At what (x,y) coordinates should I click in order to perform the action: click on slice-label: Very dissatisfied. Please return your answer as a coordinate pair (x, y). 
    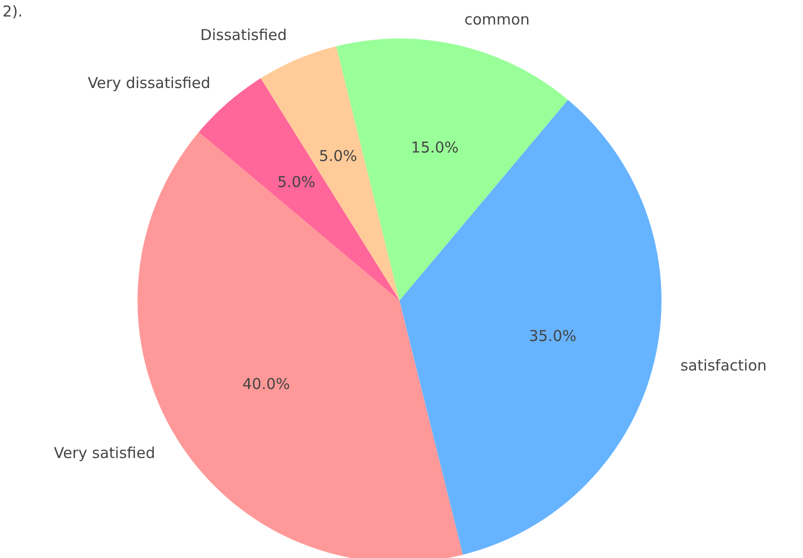
    Looking at the image, I should click on (149, 83).